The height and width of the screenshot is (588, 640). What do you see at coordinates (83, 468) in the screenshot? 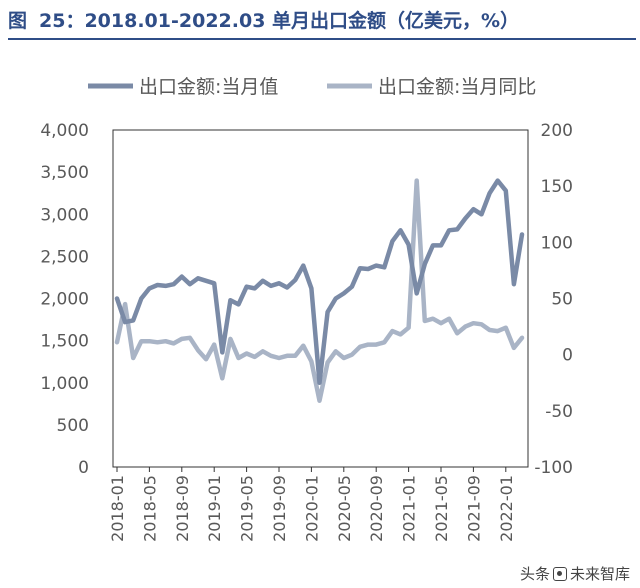
I see `left-axis-tick-label: 0` at bounding box center [83, 468].